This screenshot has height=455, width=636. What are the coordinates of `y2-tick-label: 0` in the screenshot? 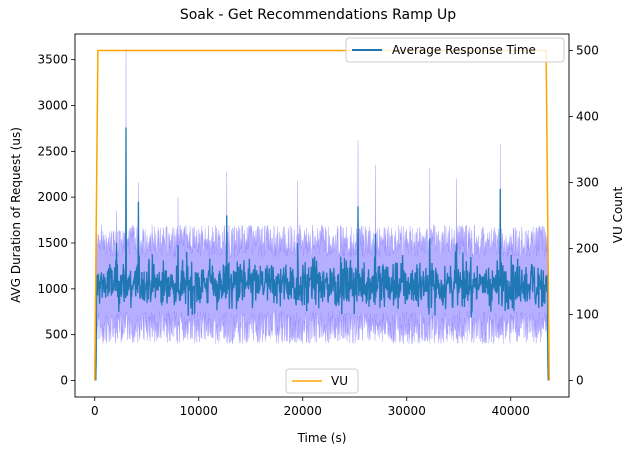 It's located at (580, 381).